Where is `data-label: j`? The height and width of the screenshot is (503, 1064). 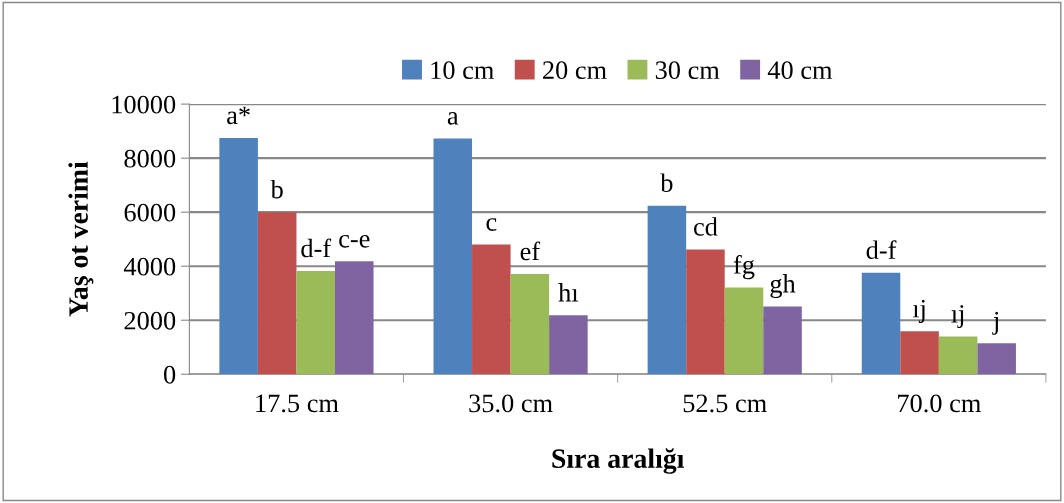 data-label: j is located at coordinates (995, 323).